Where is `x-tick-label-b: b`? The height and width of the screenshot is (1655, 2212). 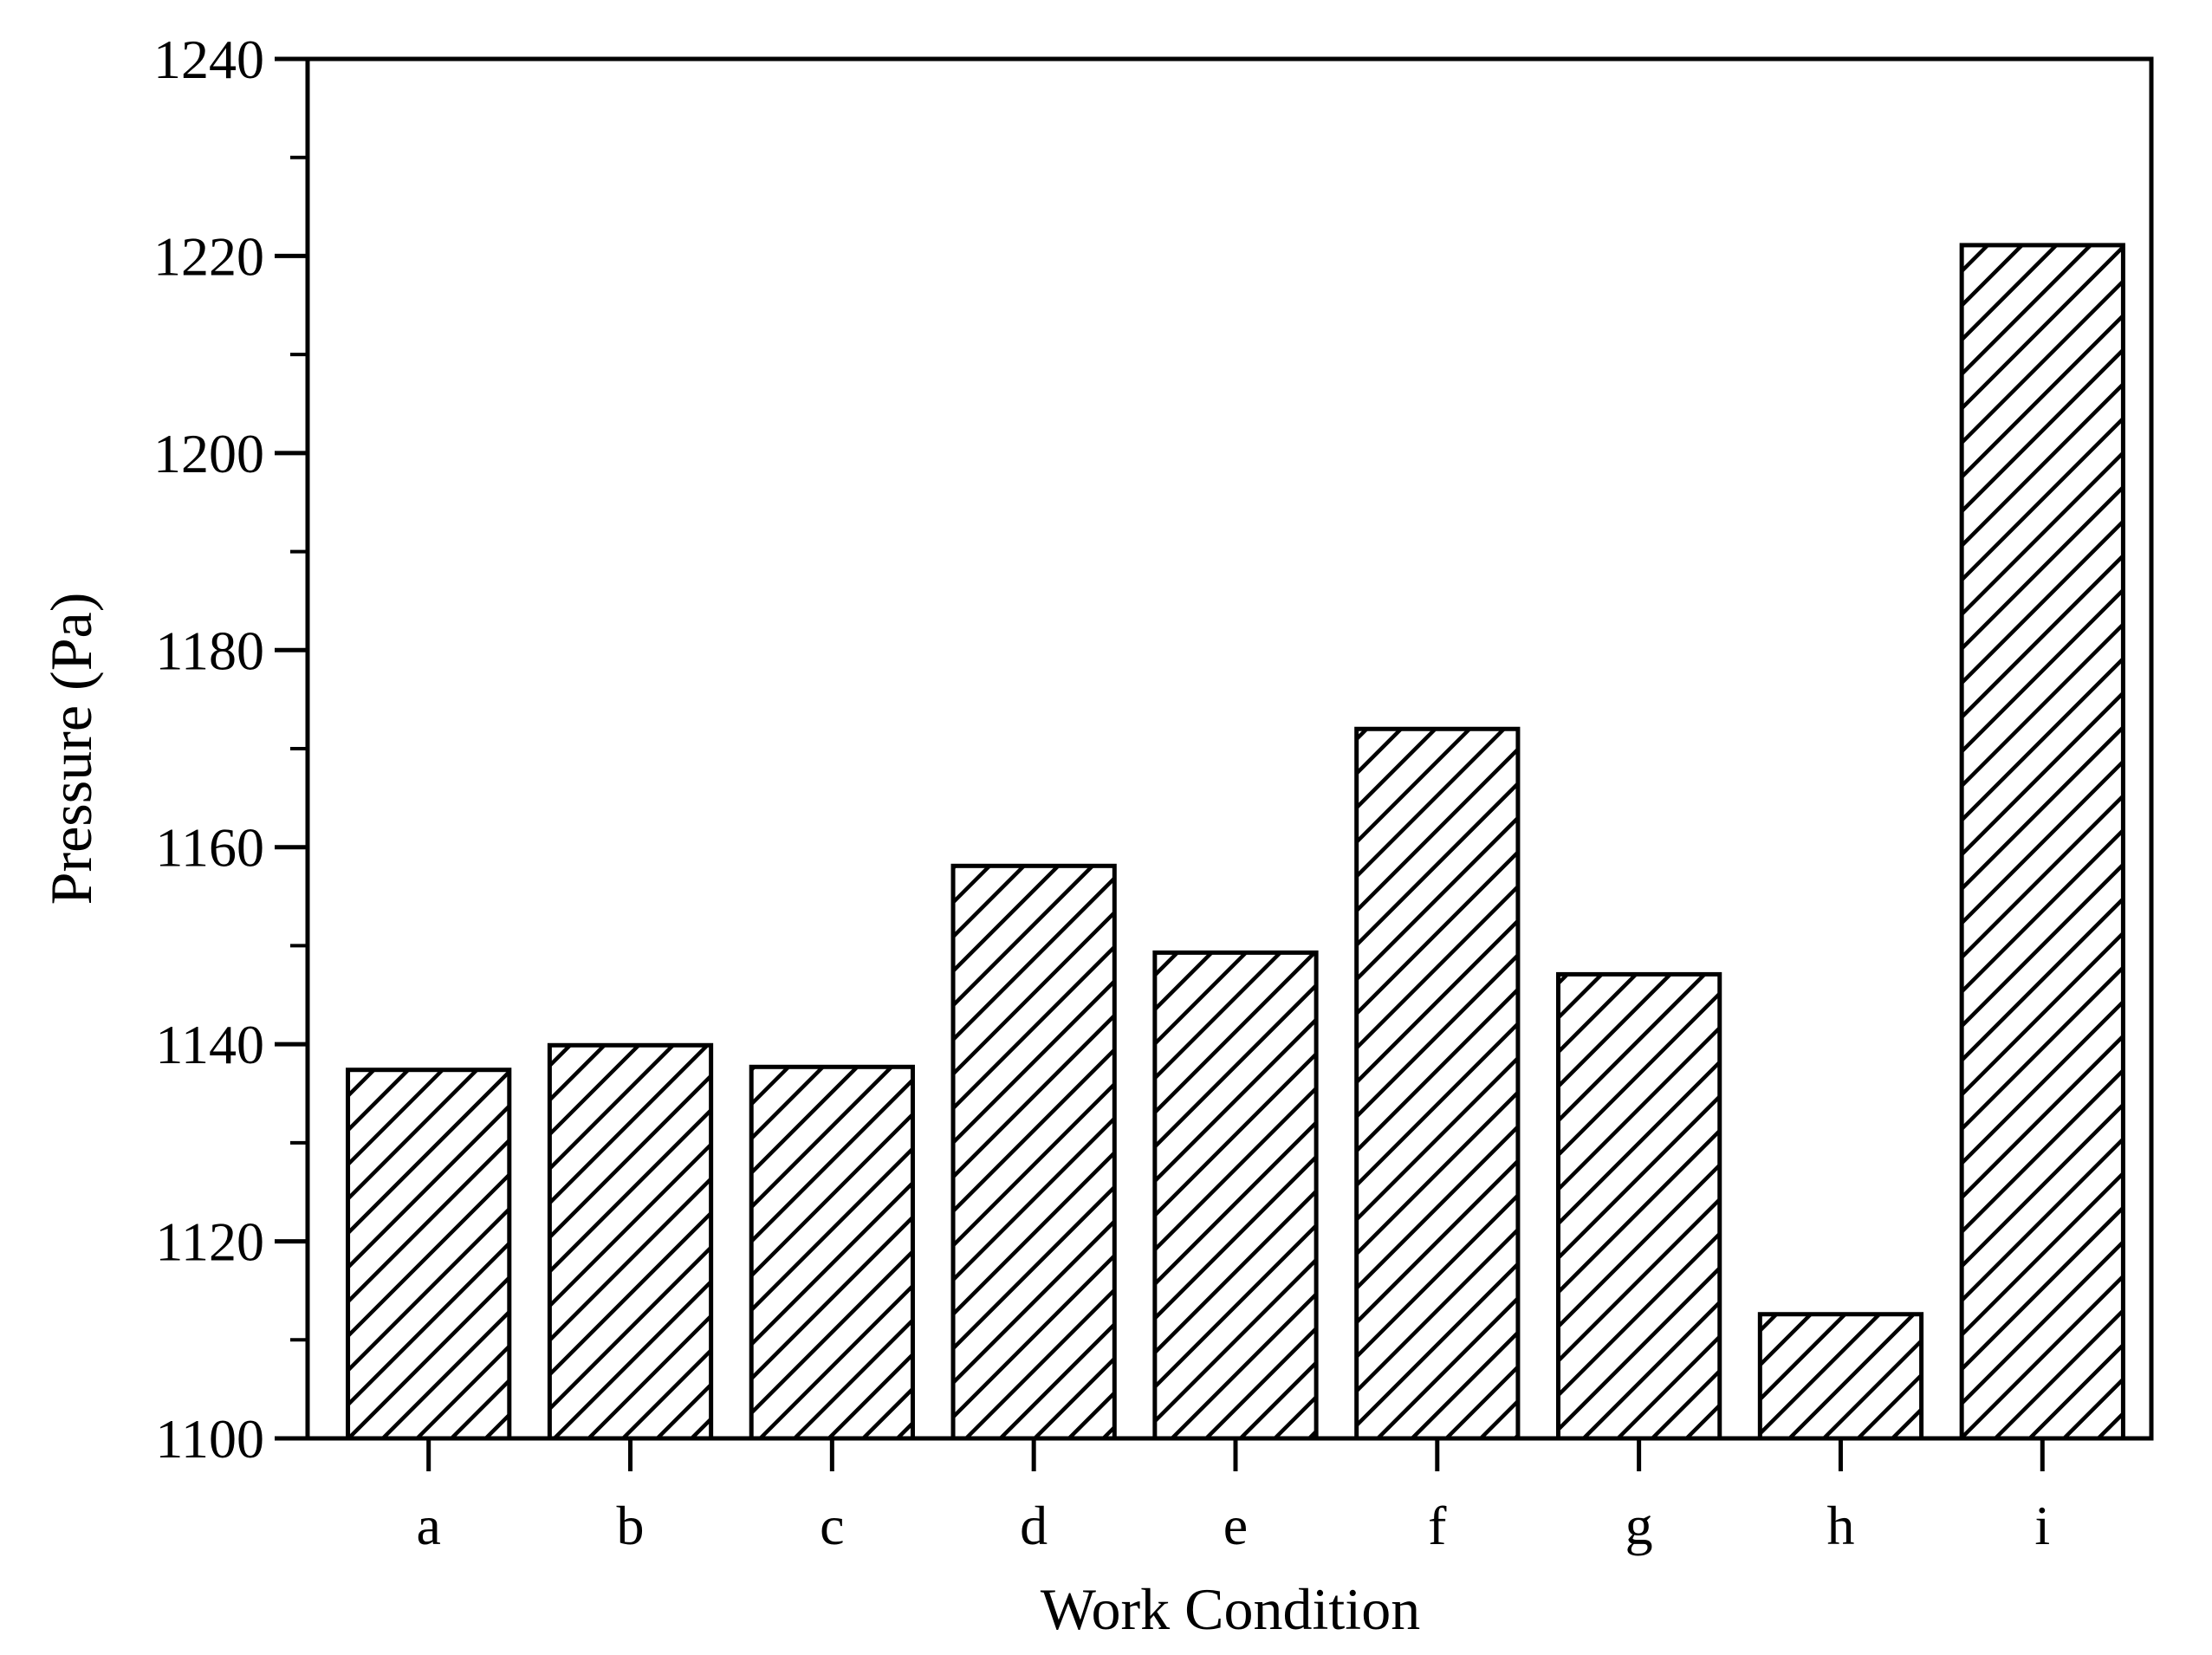 x-tick-label-b: b is located at coordinates (631, 1525).